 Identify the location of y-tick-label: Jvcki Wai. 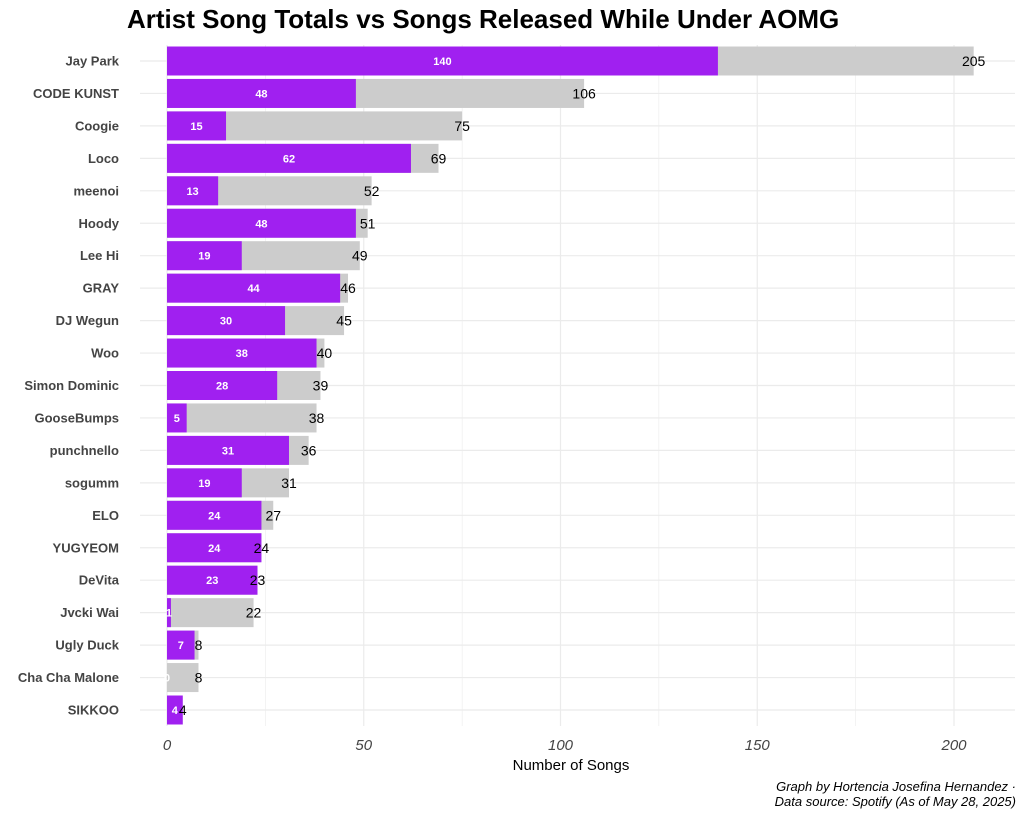
(89, 612).